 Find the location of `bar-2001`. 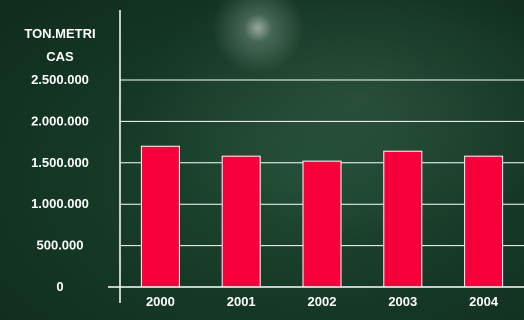

bar-2001 is located at coordinates (241, 221).